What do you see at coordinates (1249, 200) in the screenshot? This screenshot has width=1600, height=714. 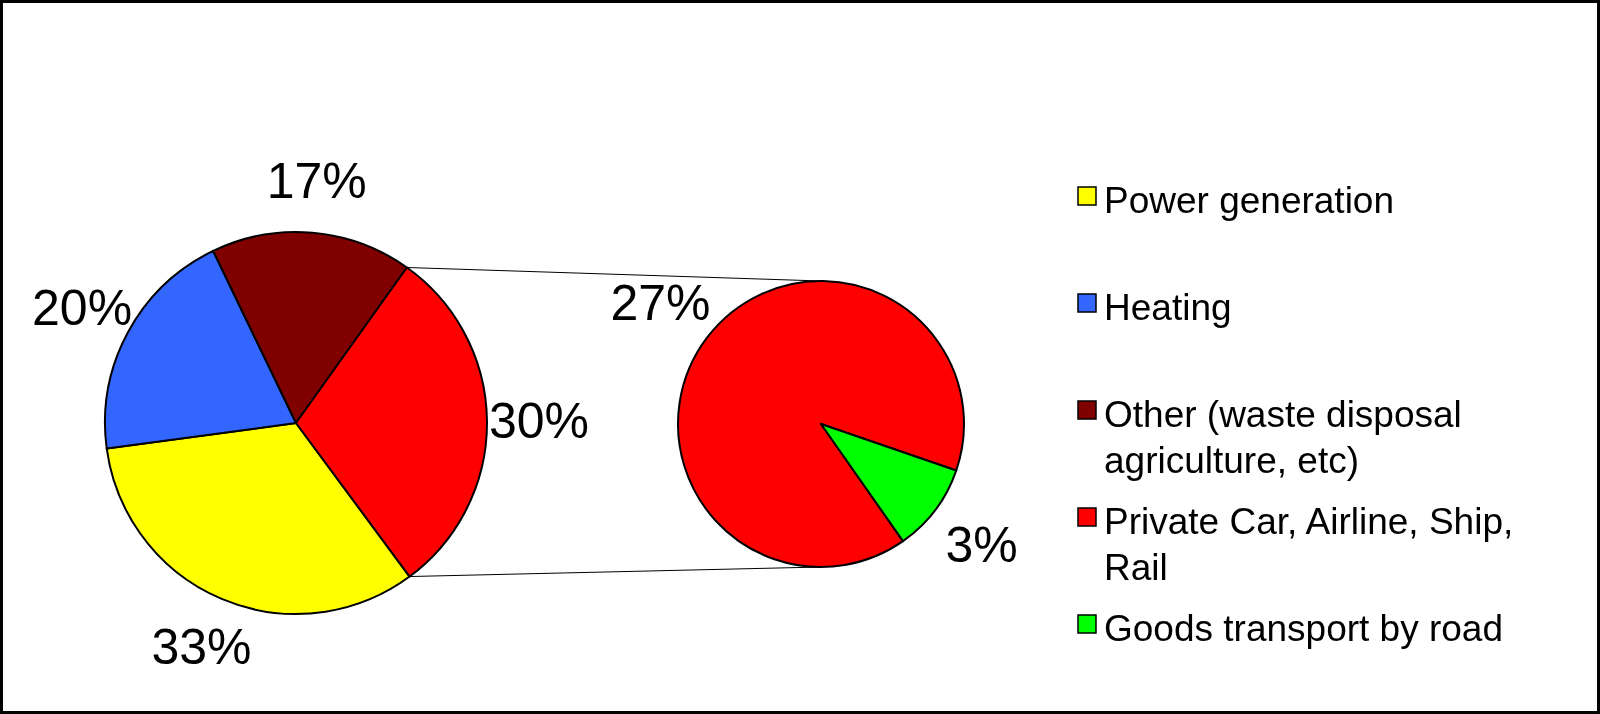 I see `legend-label: Power generation` at bounding box center [1249, 200].